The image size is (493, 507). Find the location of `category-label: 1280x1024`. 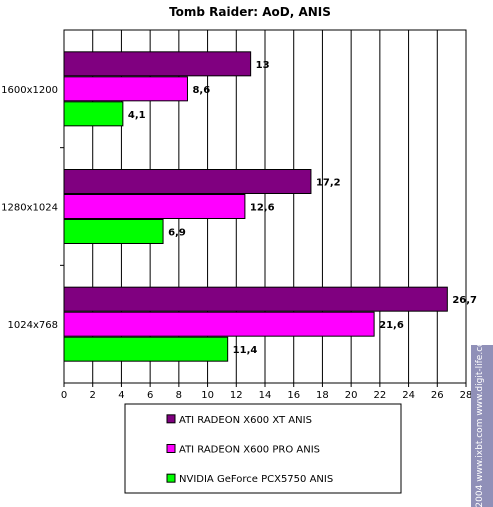

category-label: 1280x1024 is located at coordinates (29, 208).